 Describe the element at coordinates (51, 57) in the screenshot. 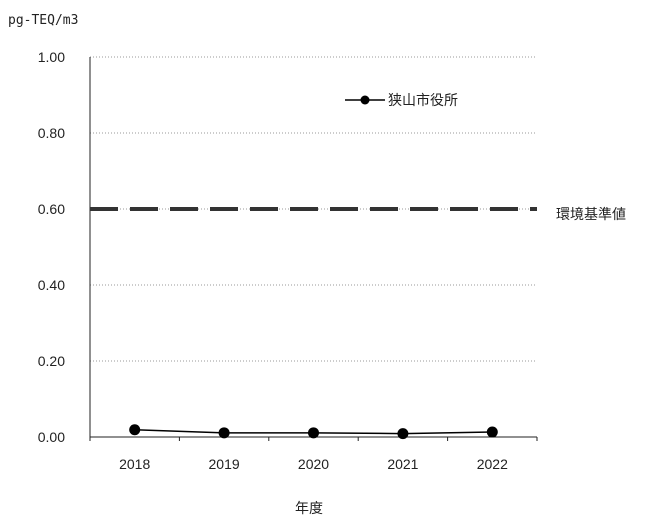

I see `y-tick-label: 1.00` at that location.